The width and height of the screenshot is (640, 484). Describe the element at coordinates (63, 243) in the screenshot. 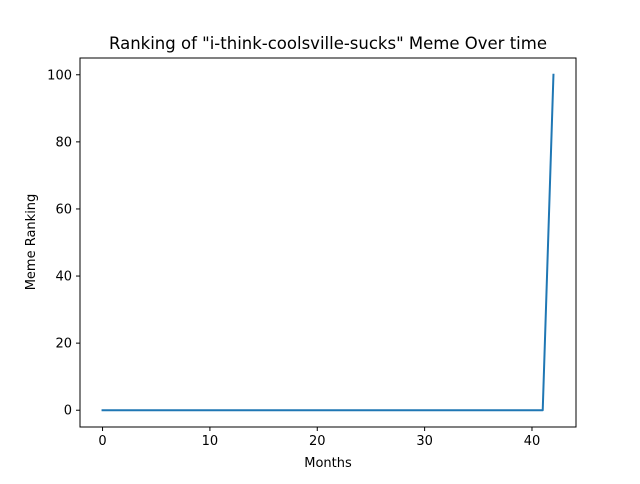

I see `y-axis-ticks: 0 20 40 60 80 100` at that location.